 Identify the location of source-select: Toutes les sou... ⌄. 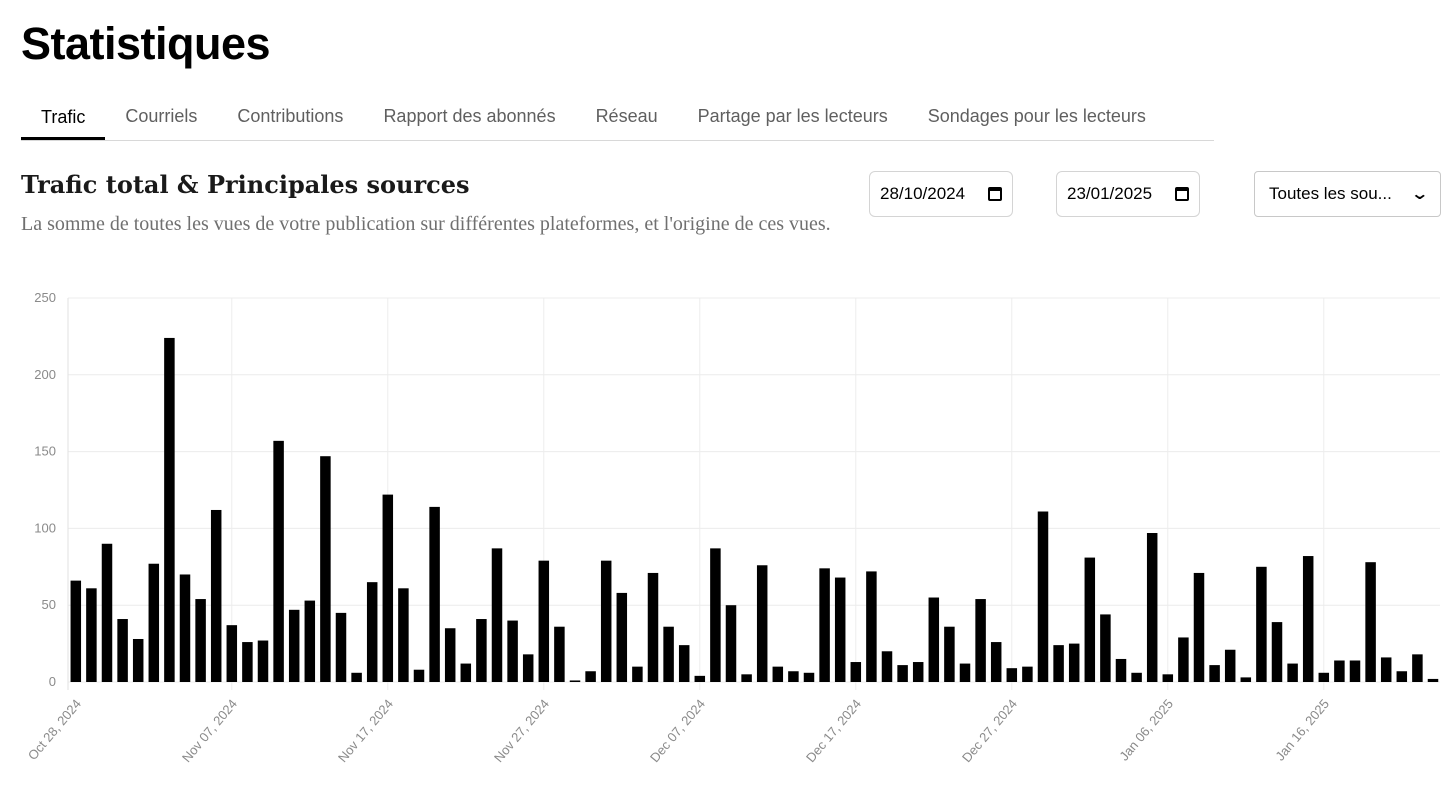
(1347, 194).